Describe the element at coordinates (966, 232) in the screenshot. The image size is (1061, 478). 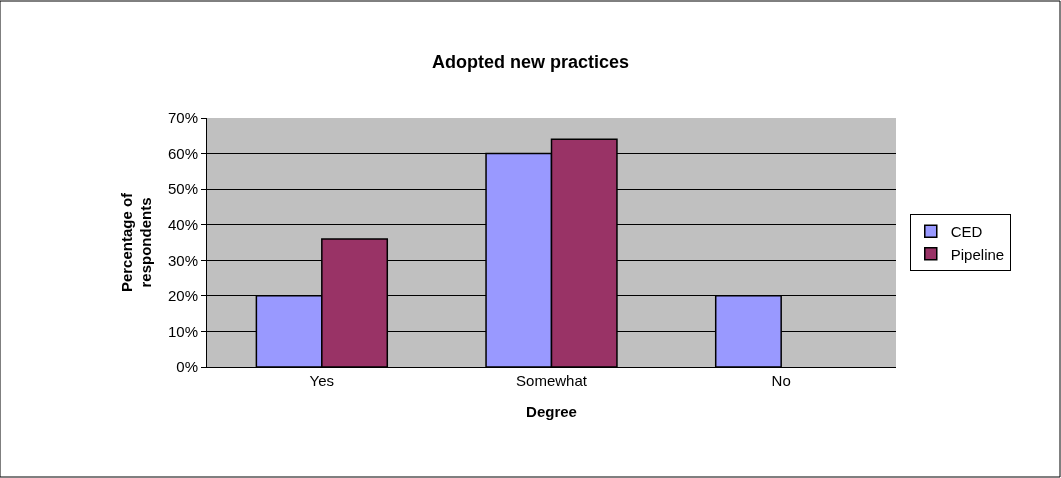
I see `legend-label: CED` at that location.